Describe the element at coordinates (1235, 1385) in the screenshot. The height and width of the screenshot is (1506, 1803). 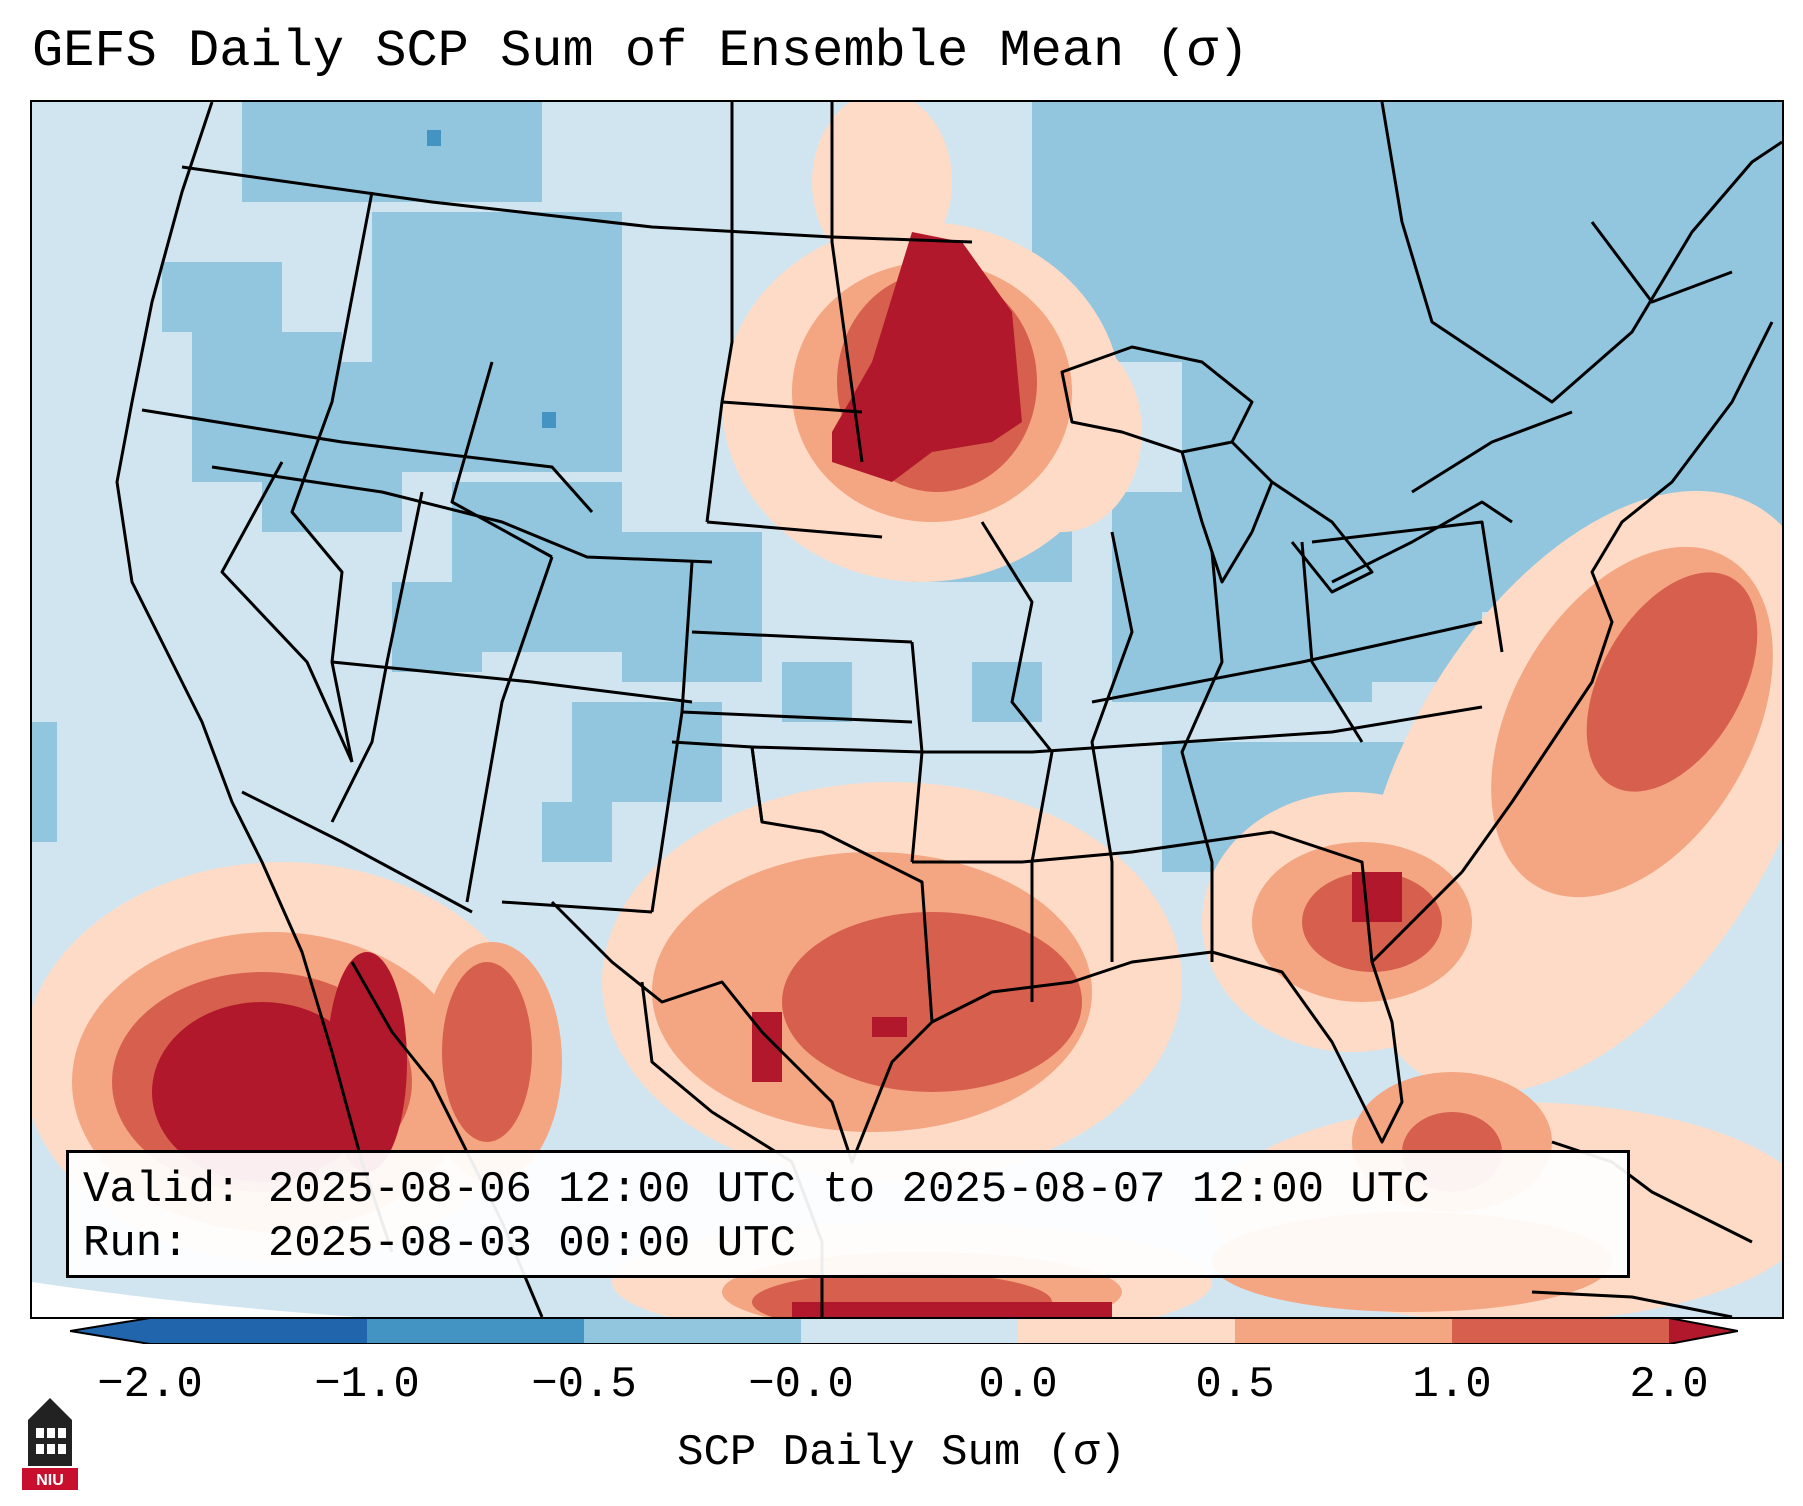
I see `colorbar-tick: 0.5` at that location.